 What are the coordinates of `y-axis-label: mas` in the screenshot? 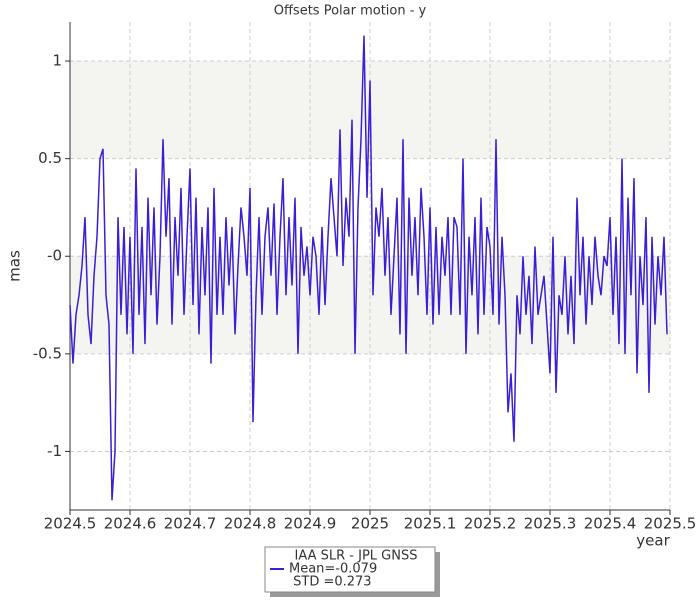 It's located at (15, 266).